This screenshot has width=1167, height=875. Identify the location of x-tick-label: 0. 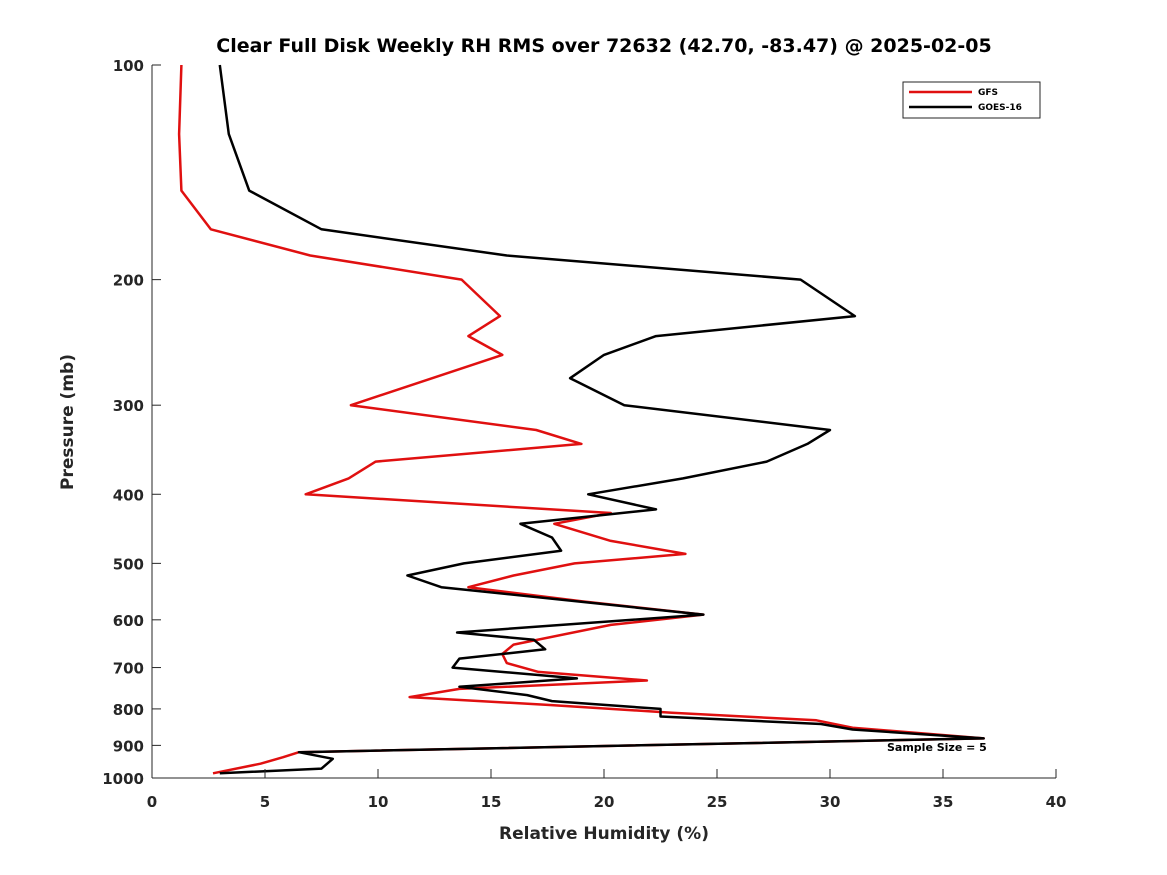
(152, 802).